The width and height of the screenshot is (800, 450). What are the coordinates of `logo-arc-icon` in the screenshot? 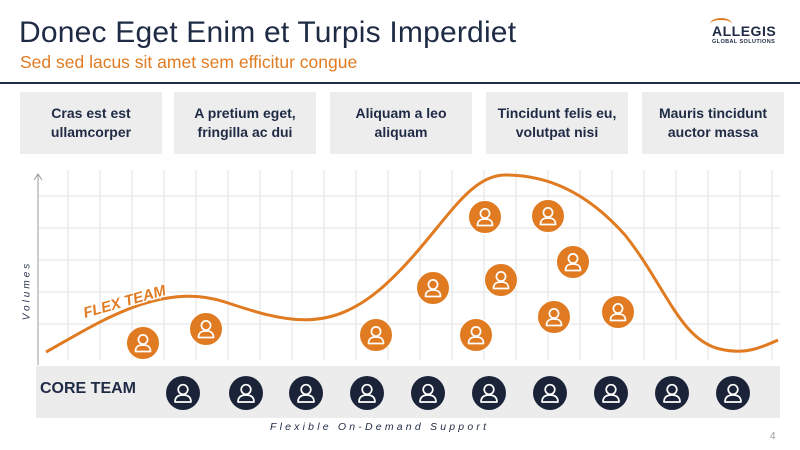 It's located at (721, 24).